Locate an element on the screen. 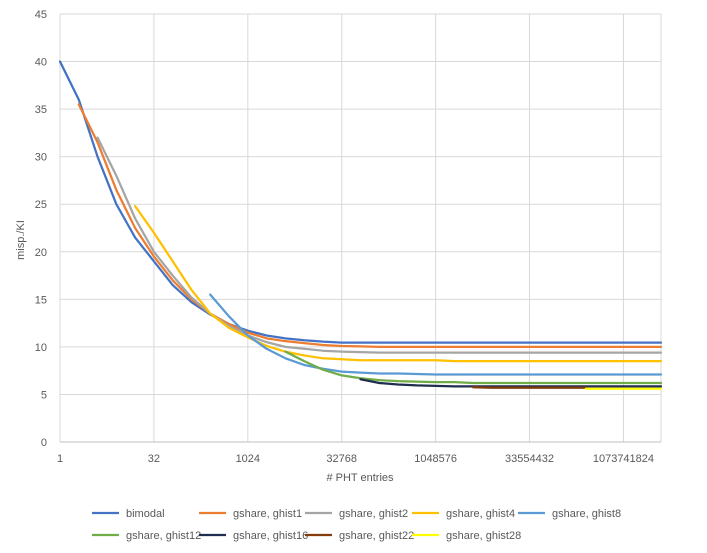 This screenshot has width=707, height=553. legend-label: gshare, ghist8 is located at coordinates (586, 514).